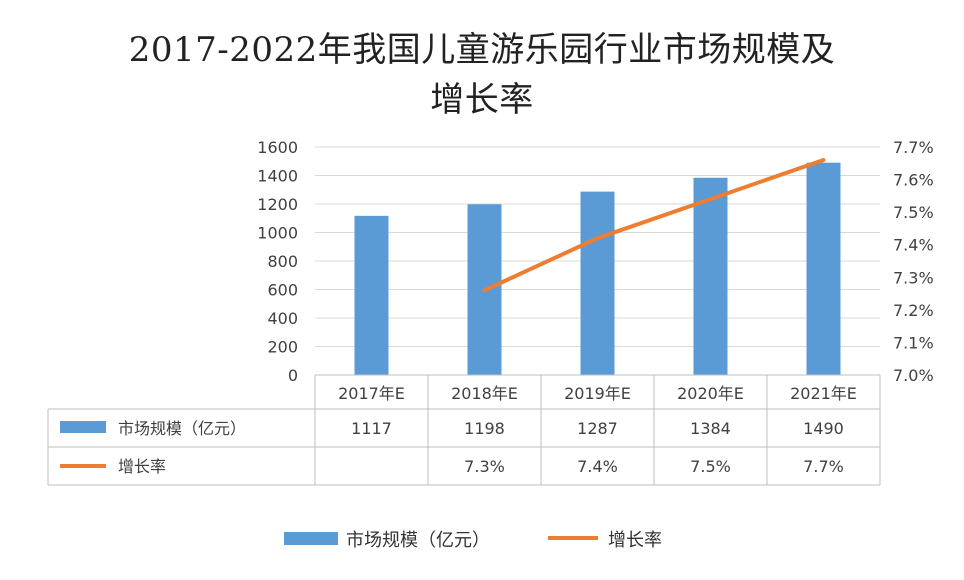 The image size is (964, 580). What do you see at coordinates (182, 428) in the screenshot?
I see `table-series-name: 市场规模（亿元）` at bounding box center [182, 428].